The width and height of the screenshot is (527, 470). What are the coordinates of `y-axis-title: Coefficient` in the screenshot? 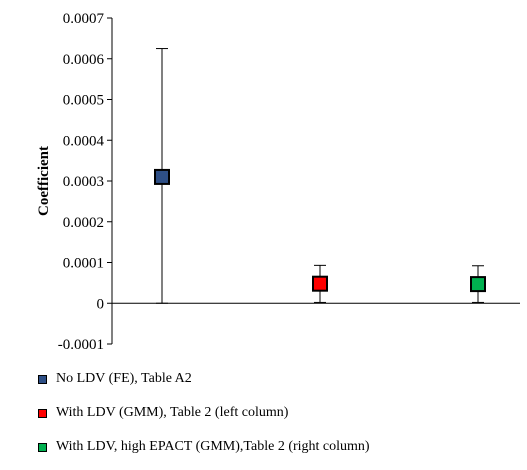 It's located at (44, 181).